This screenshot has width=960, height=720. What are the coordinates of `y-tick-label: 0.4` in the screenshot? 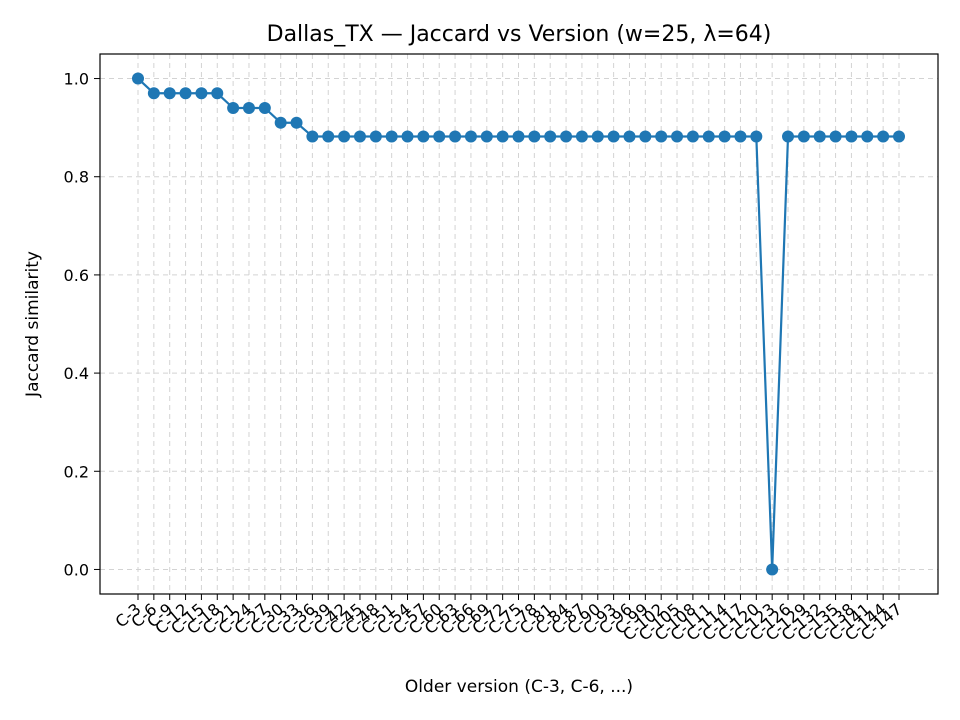 It's located at (76, 373).